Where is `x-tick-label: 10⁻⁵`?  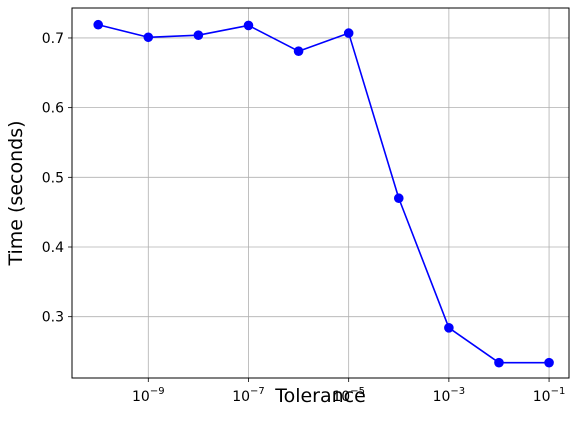 x-tick-label: 10⁻⁵ is located at coordinates (348, 395).